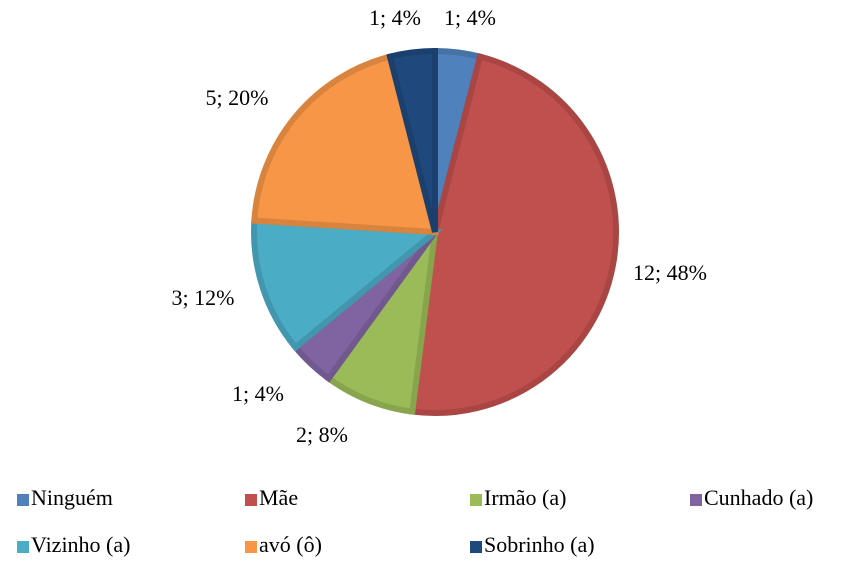 The image size is (862, 562). What do you see at coordinates (72, 497) in the screenshot?
I see `legend-label: Ninguém` at bounding box center [72, 497].